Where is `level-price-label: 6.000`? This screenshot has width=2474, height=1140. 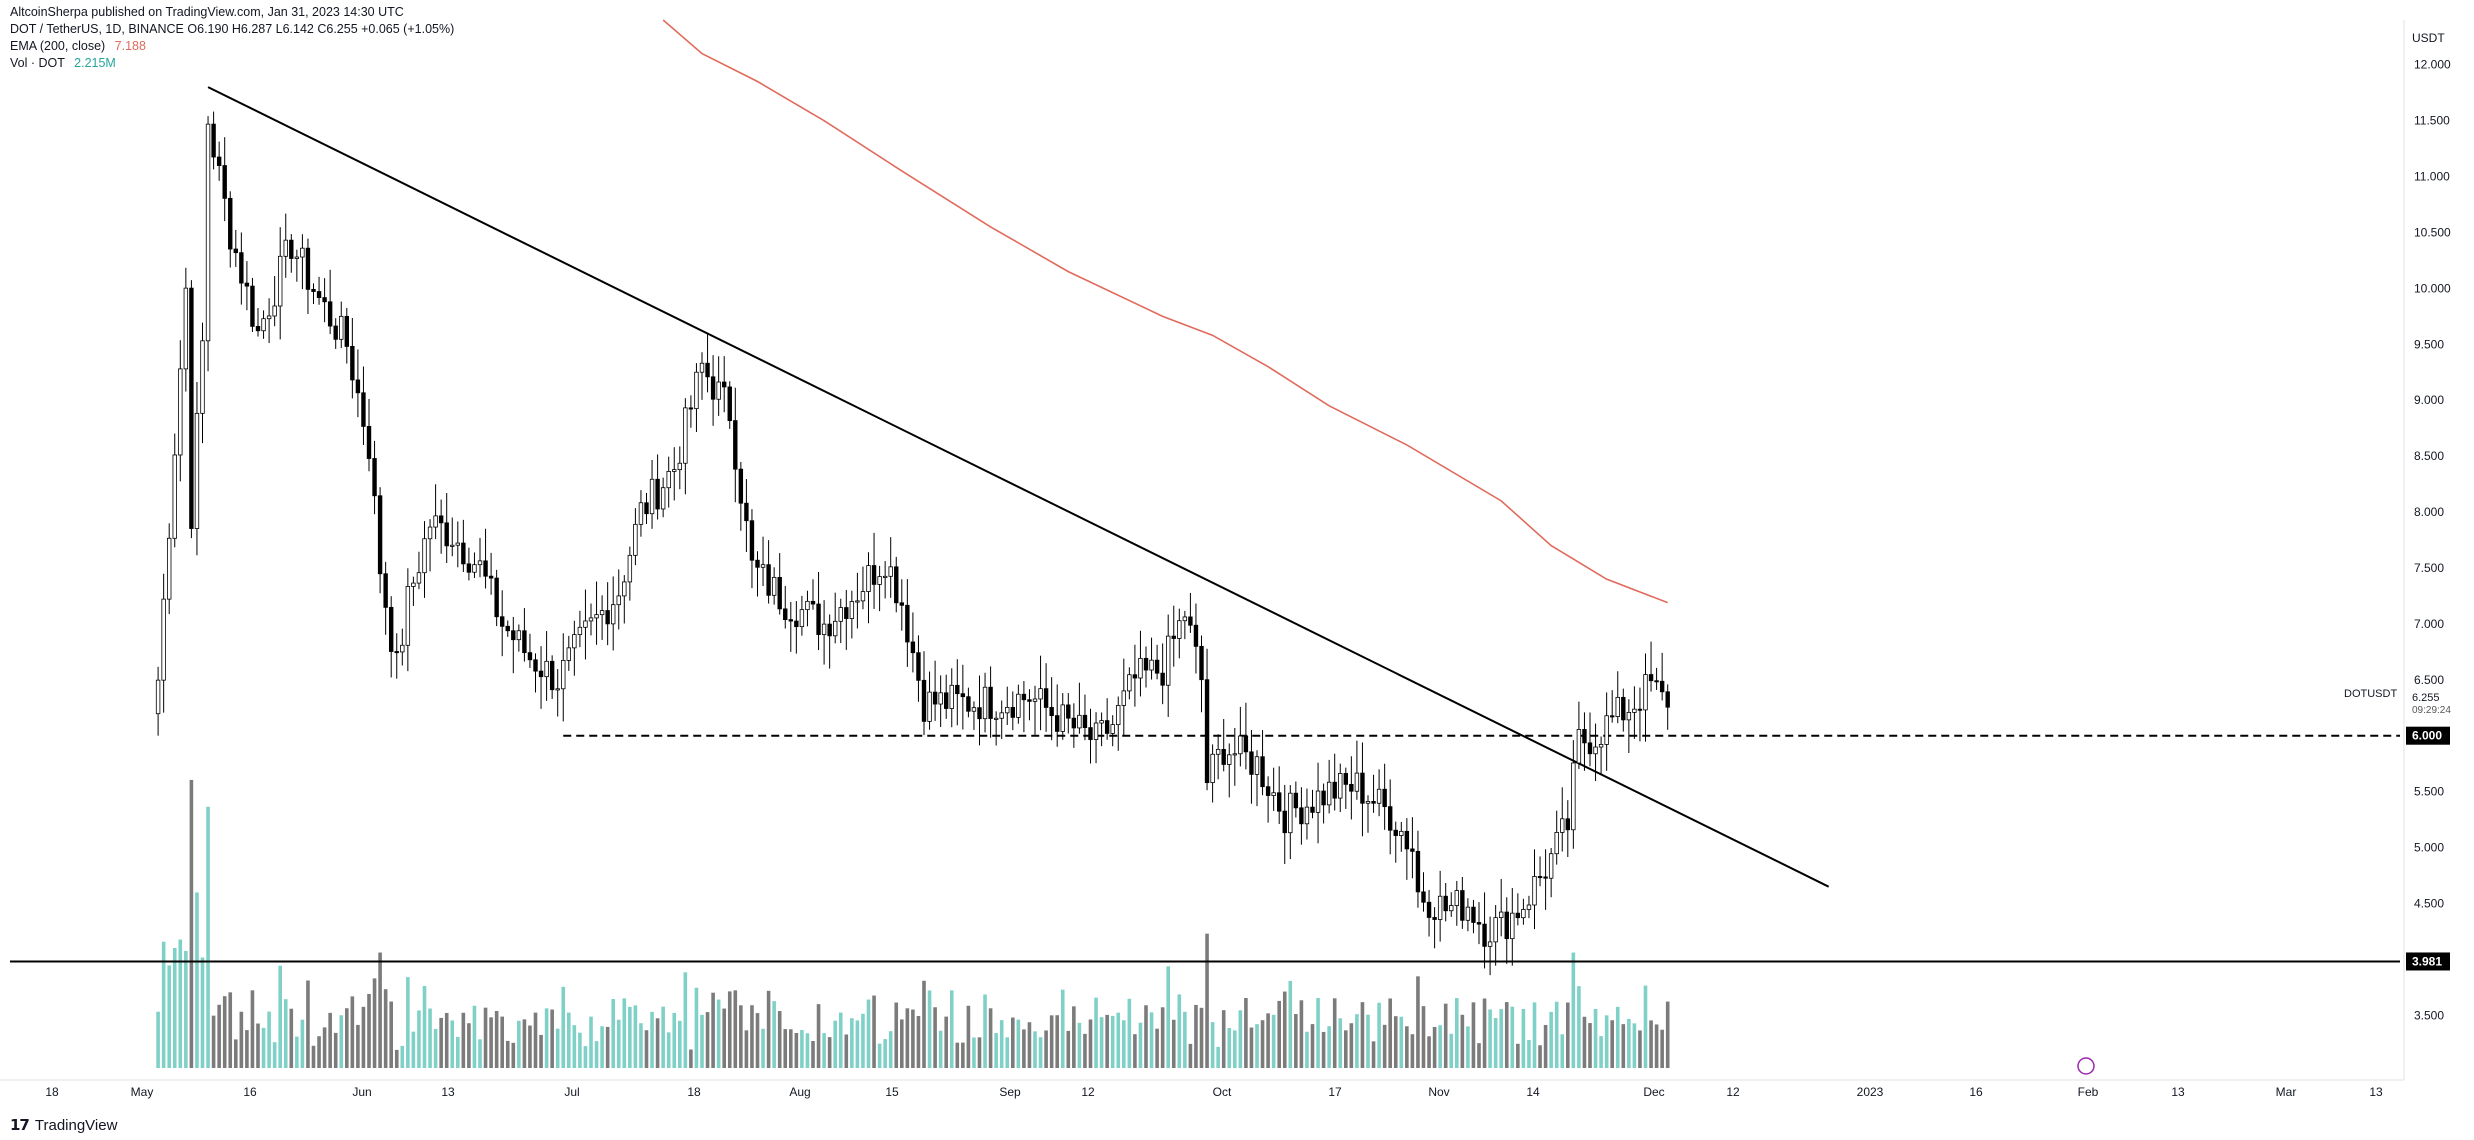
level-price-label: 6.000 is located at coordinates (2427, 736).